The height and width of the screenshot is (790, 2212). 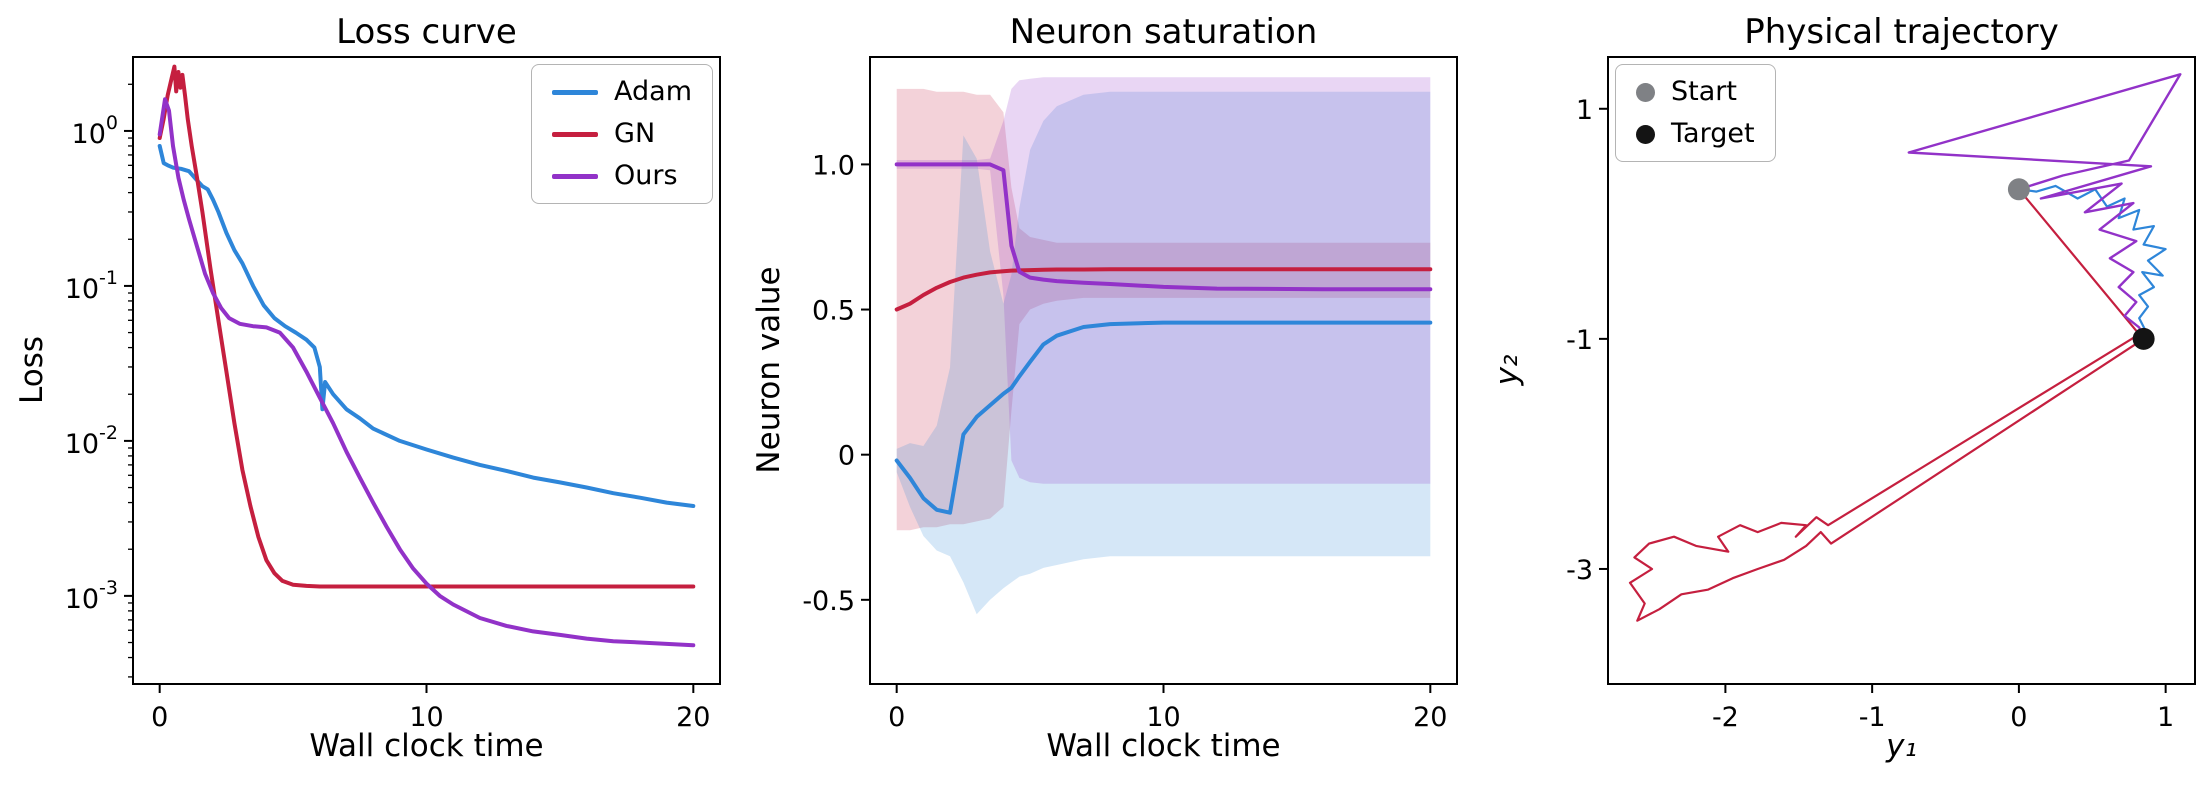 I want to click on x-axis-label-wall-clock: Wall clock time, so click(x=426, y=746).